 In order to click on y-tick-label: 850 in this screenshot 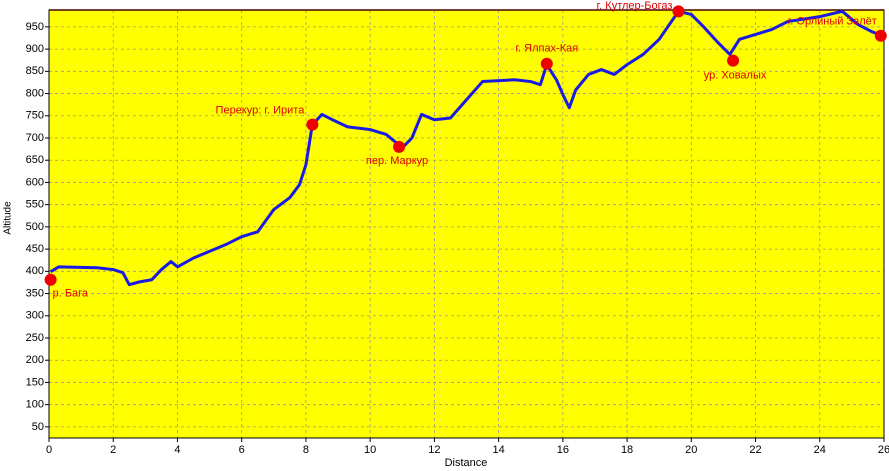, I will do `click(35, 71)`.